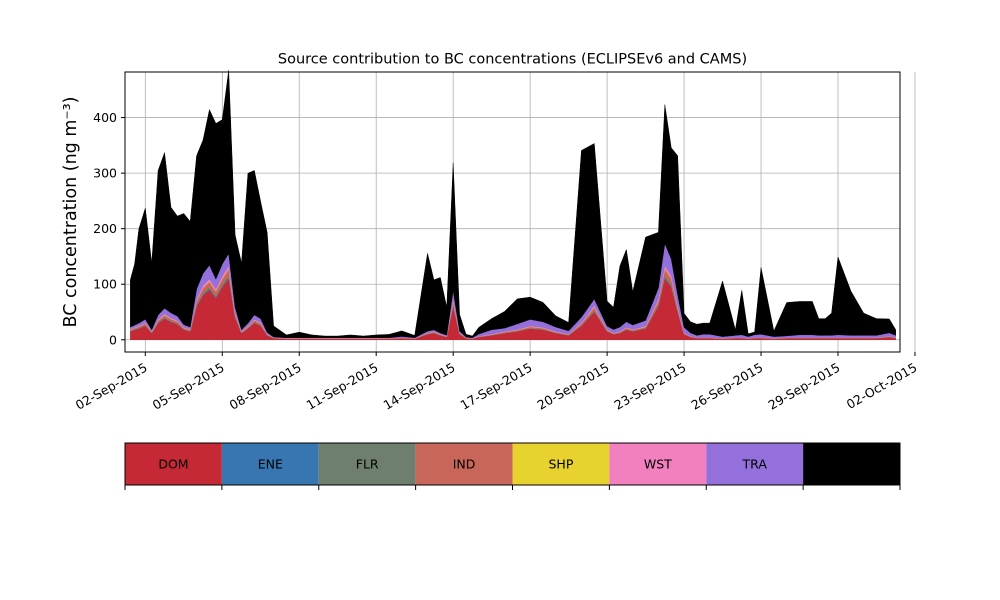  I want to click on y-tick-label: 400, so click(105, 117).